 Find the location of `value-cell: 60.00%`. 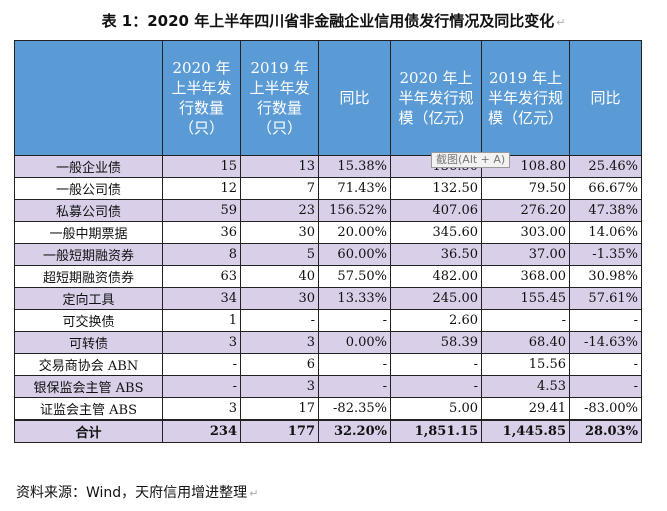

value-cell: 60.00% is located at coordinates (354, 254).